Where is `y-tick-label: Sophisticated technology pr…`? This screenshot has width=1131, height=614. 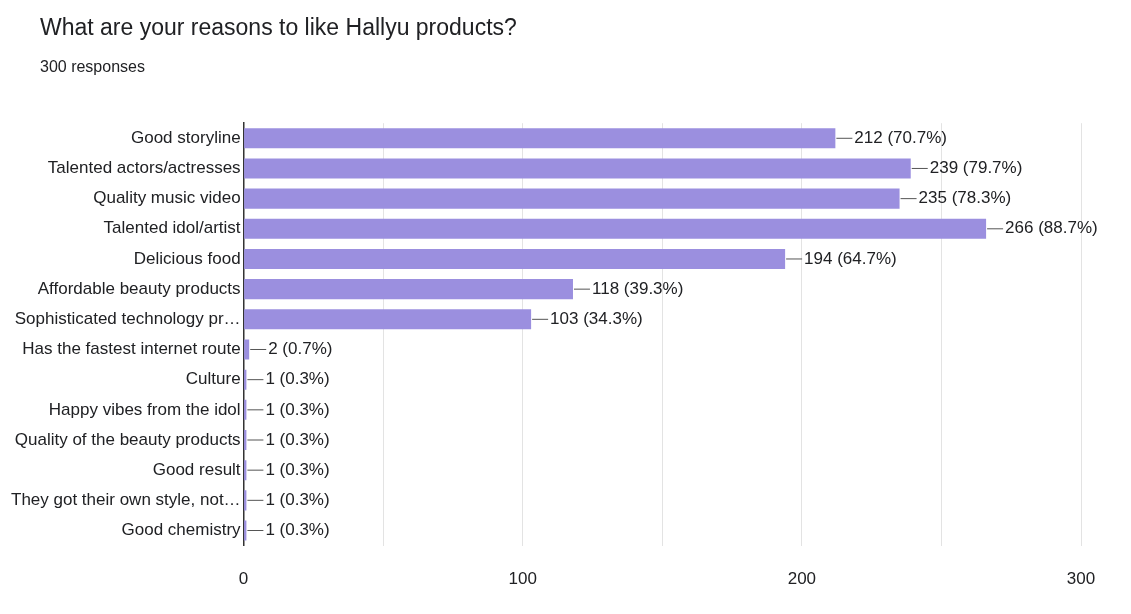 y-tick-label: Sophisticated technology pr… is located at coordinates (127, 318).